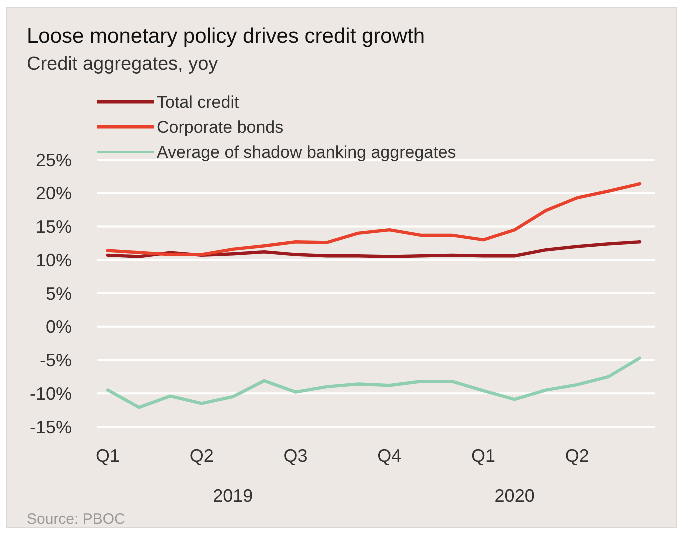  I want to click on y-tick-label: 10%, so click(54, 260).